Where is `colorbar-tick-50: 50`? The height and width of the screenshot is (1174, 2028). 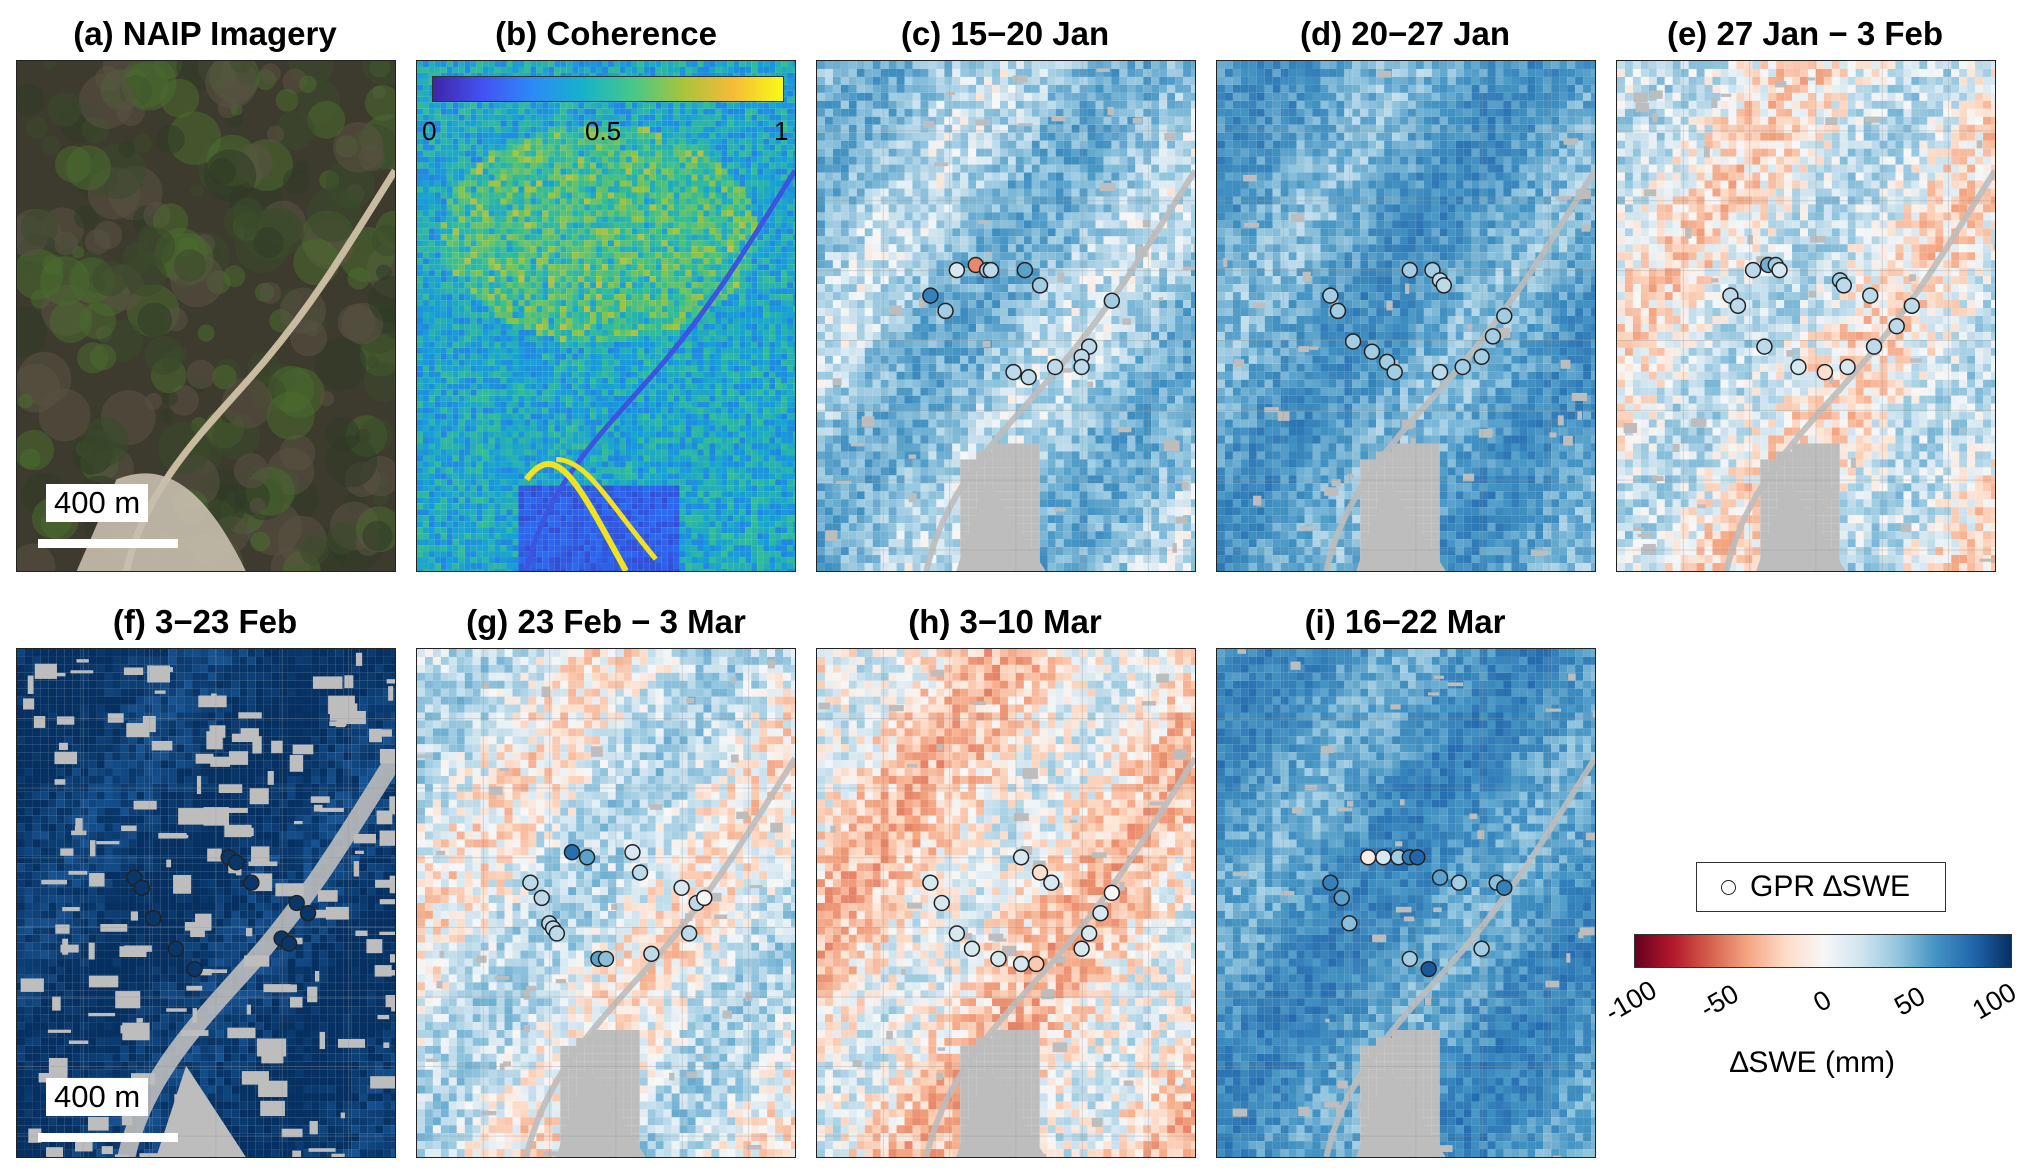 colorbar-tick-50: 50 is located at coordinates (1910, 1002).